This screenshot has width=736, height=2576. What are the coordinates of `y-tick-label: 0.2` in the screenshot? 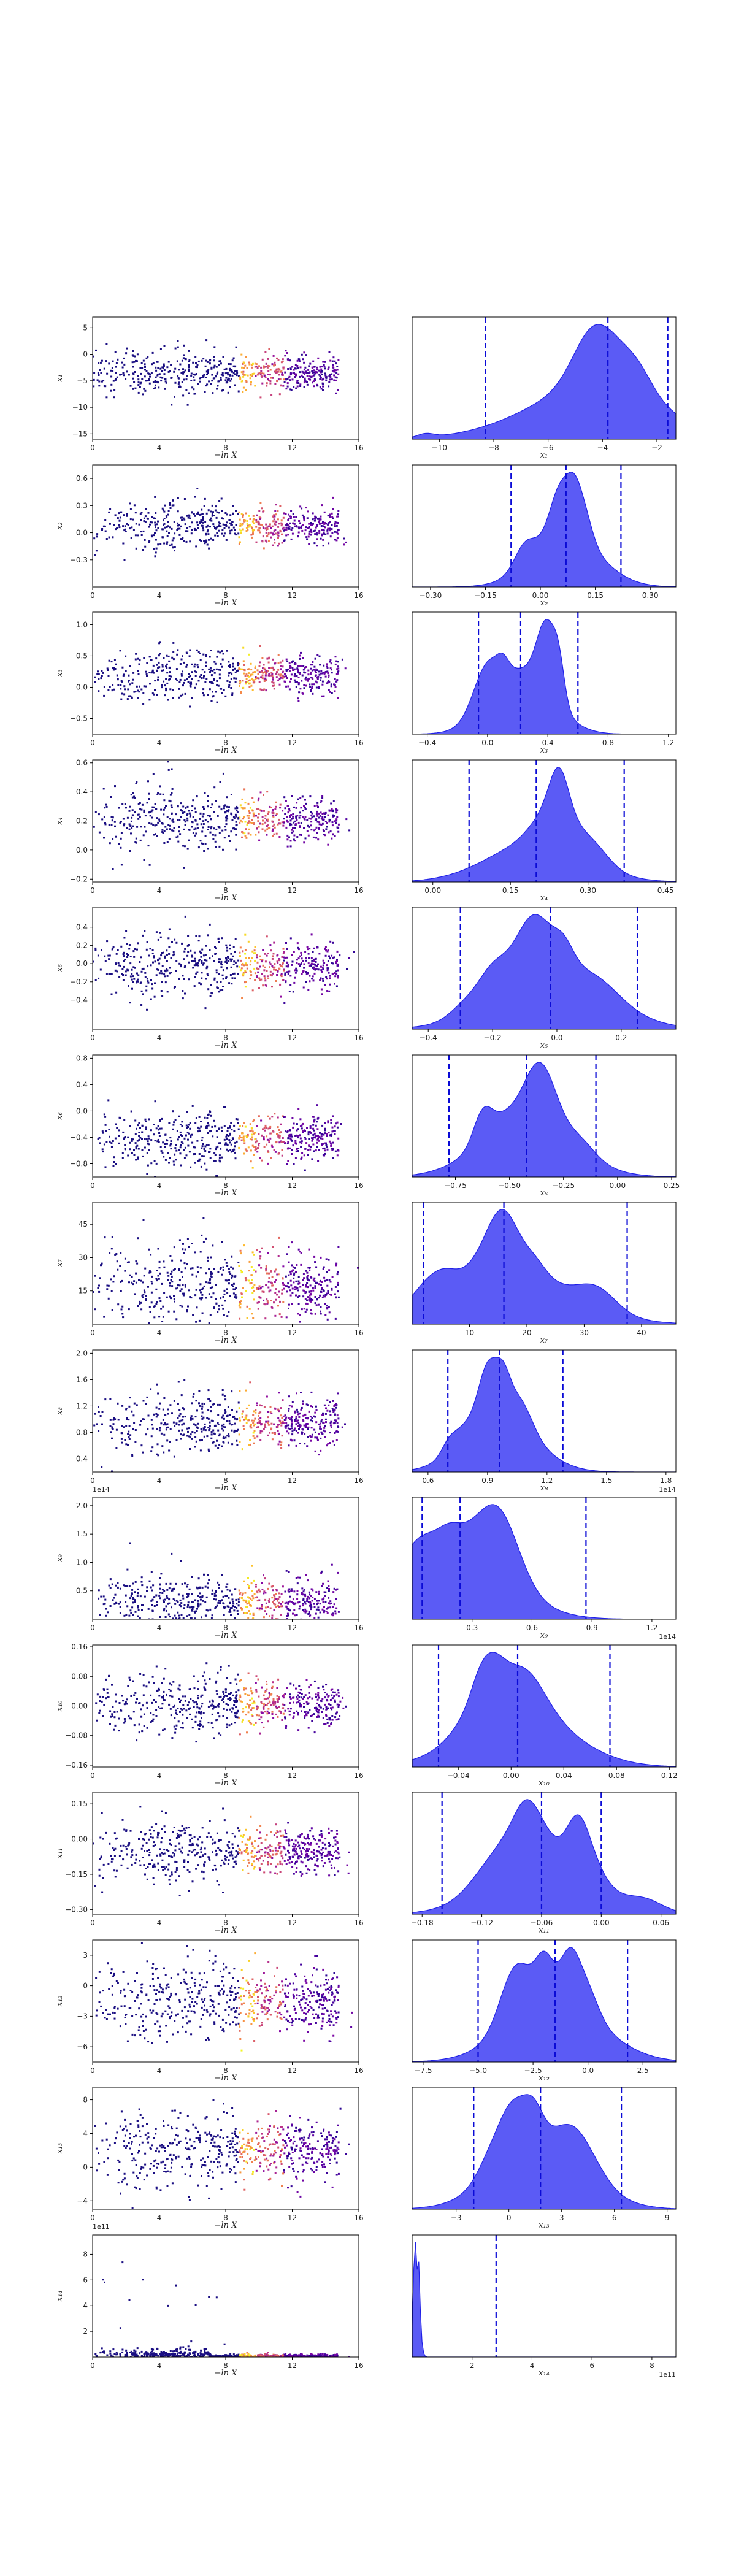 It's located at (82, 821).